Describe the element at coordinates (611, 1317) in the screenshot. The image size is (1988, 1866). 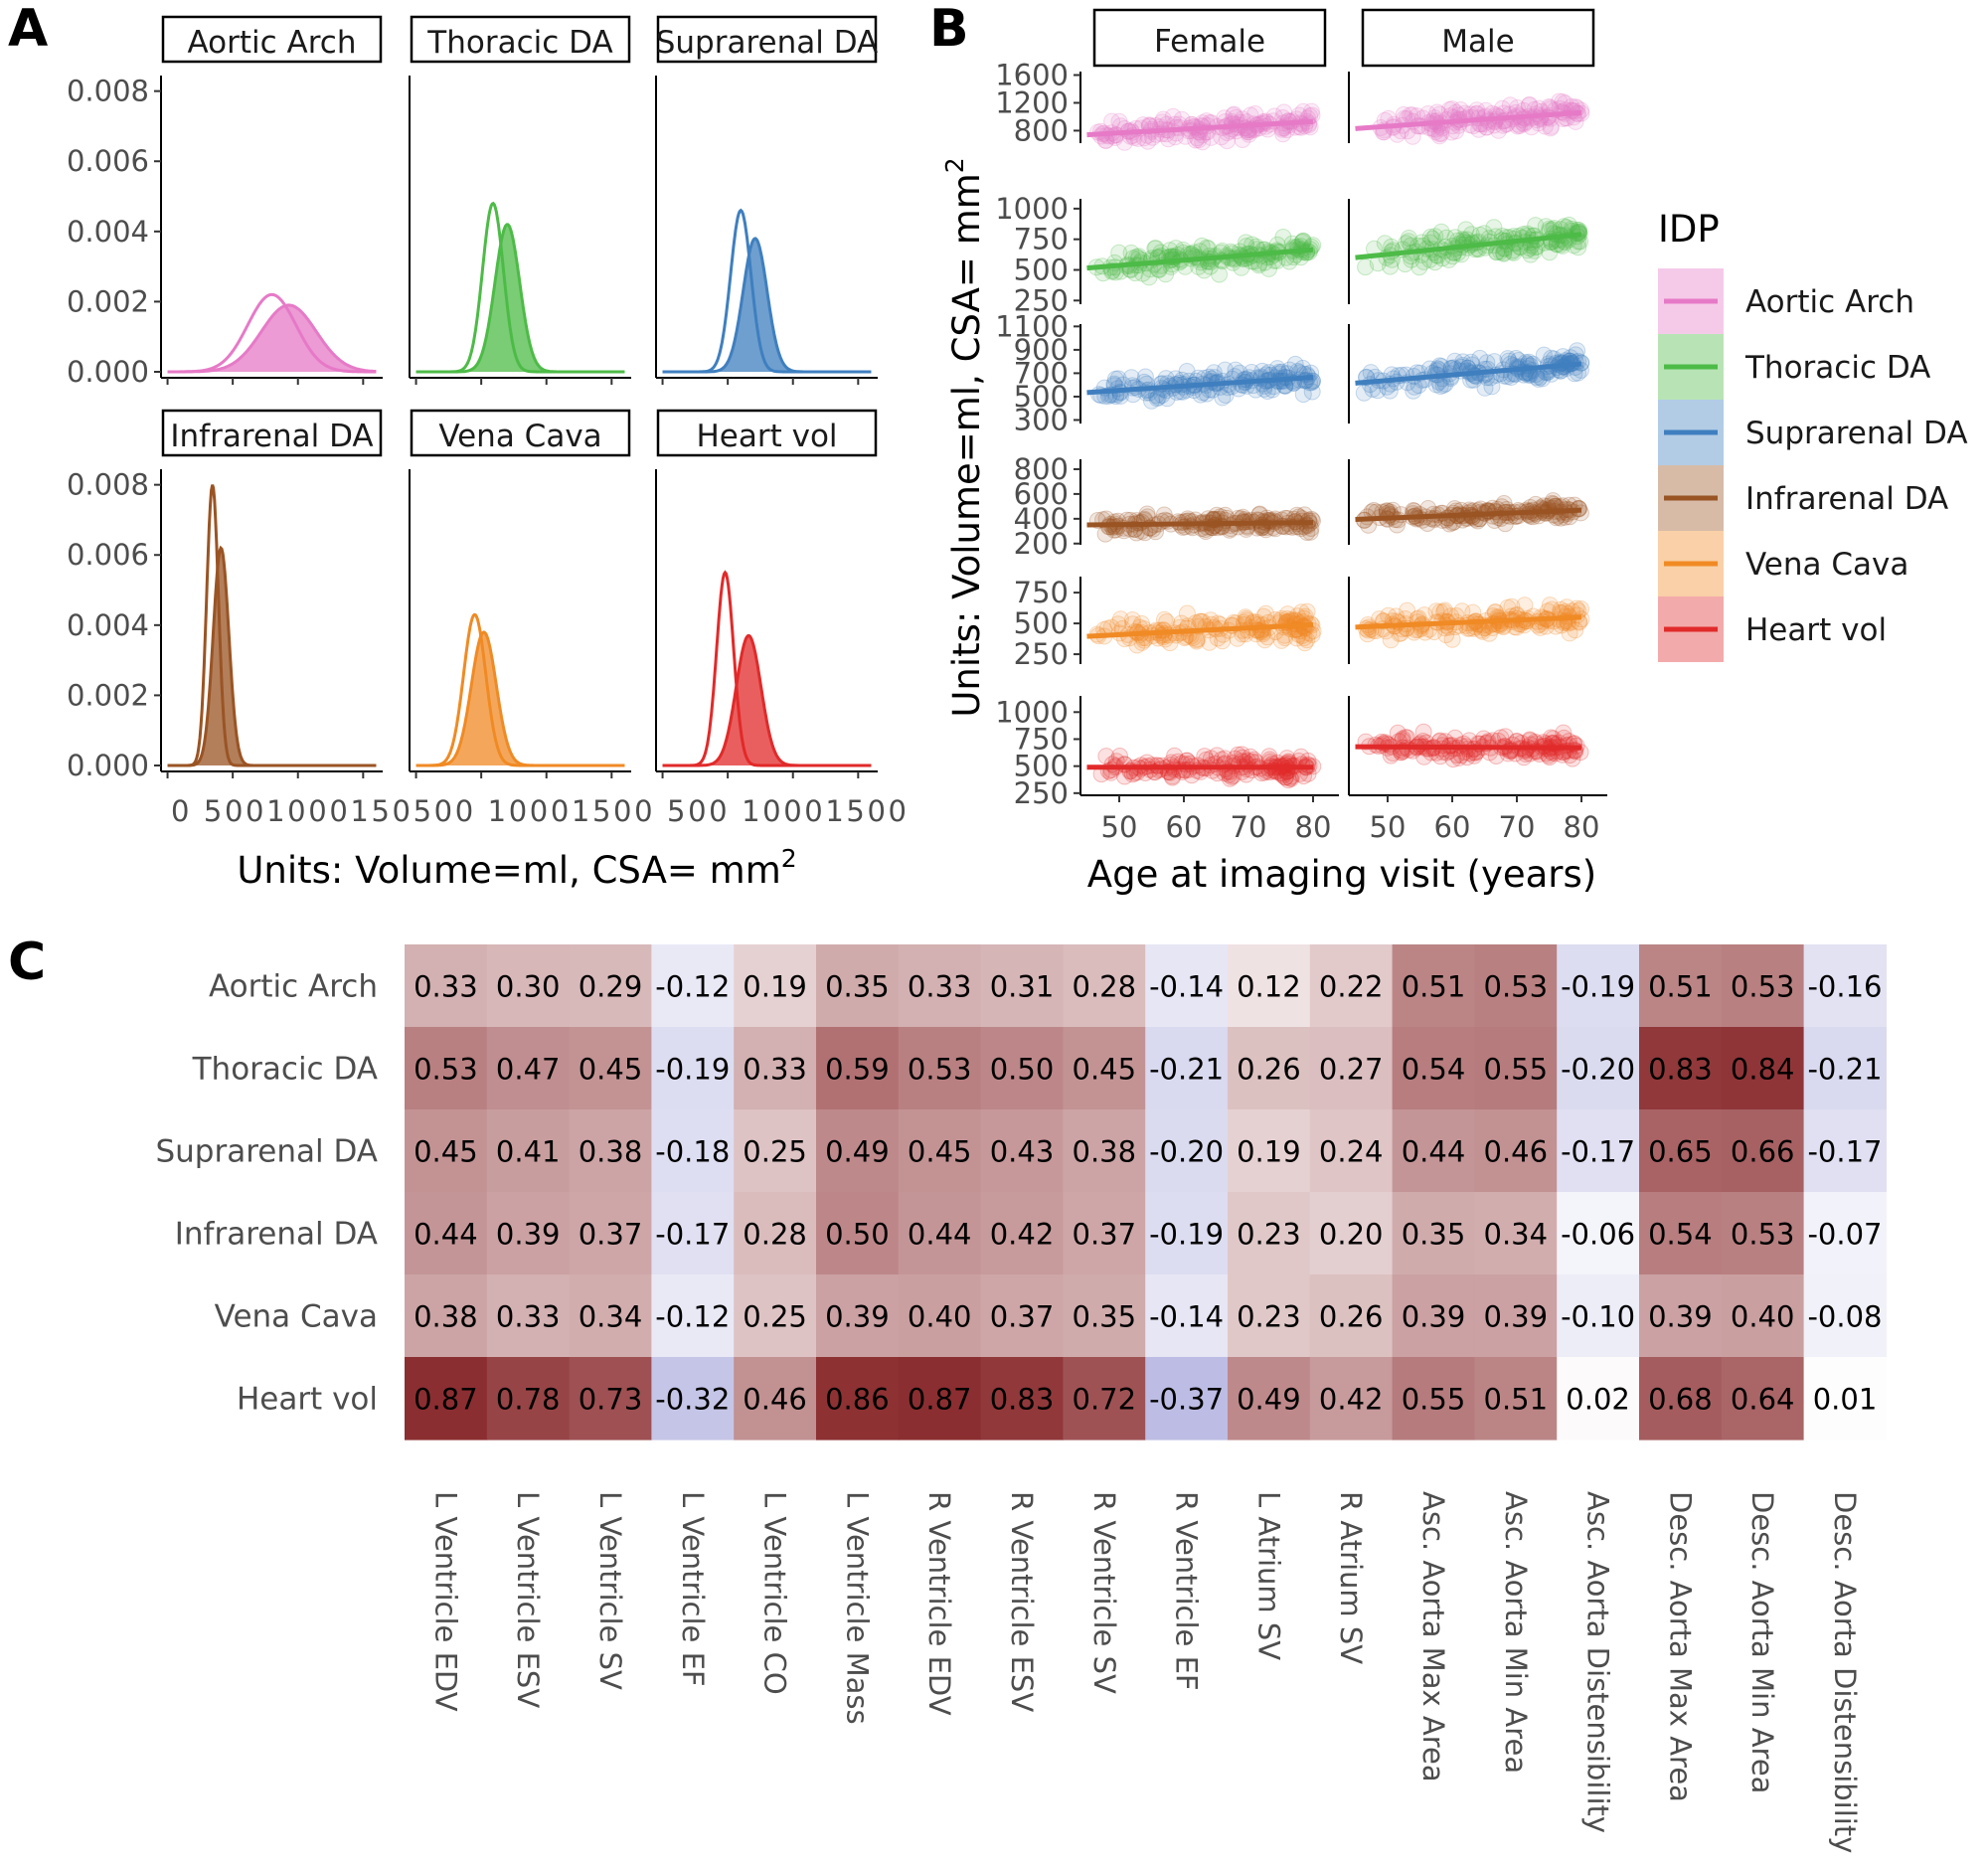
I see `heatmap-cell-value: 0.34` at that location.